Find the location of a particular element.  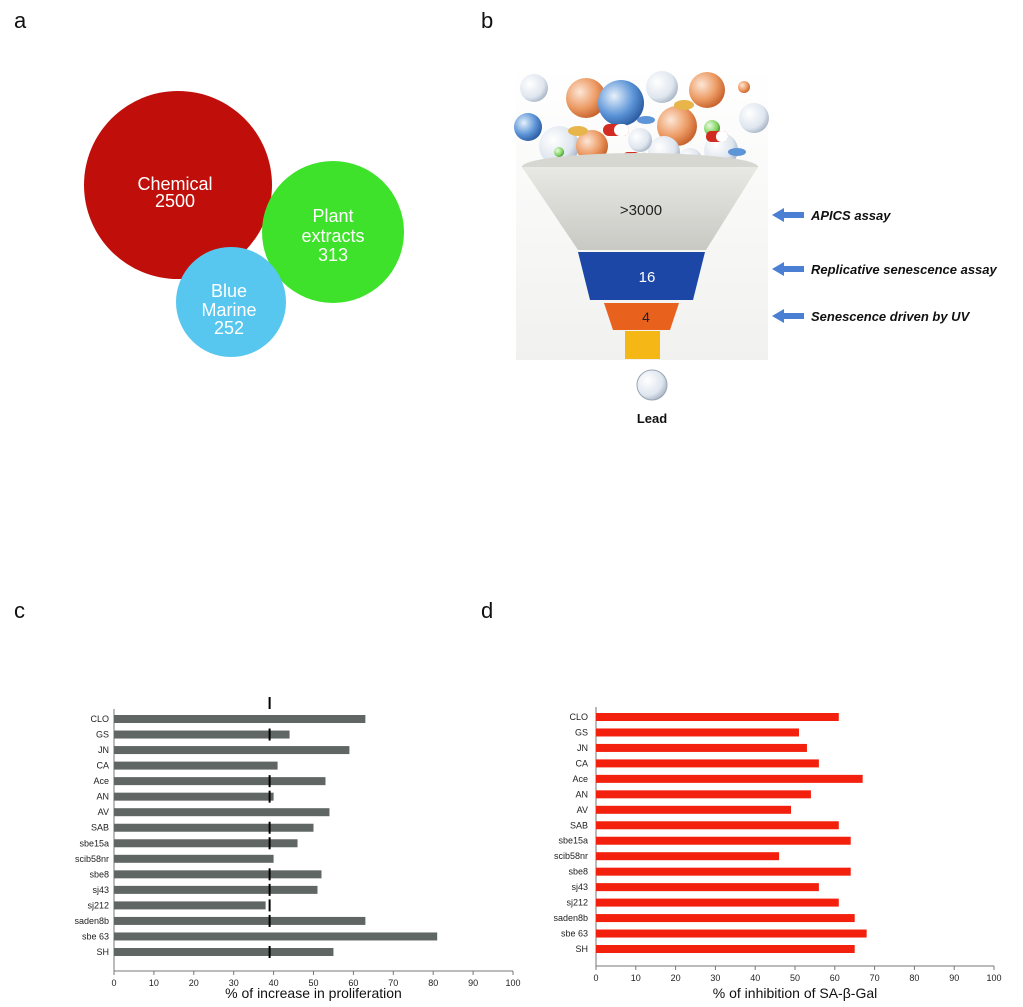

panel-letter-a: a is located at coordinates (20, 20).